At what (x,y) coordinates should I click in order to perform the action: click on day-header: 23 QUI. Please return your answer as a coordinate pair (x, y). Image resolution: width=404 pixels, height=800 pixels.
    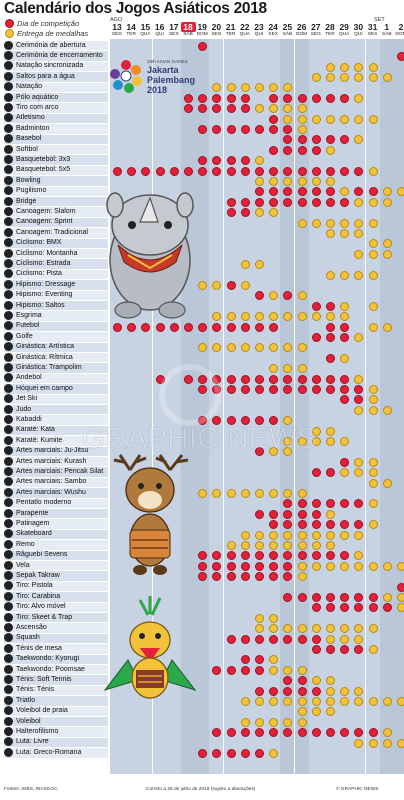
    Looking at the image, I should click on (259, 30).